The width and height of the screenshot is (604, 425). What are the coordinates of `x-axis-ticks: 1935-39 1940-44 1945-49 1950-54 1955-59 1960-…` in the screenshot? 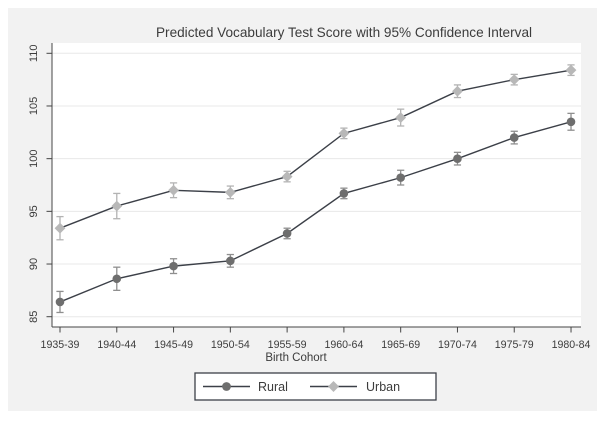 It's located at (316, 339).